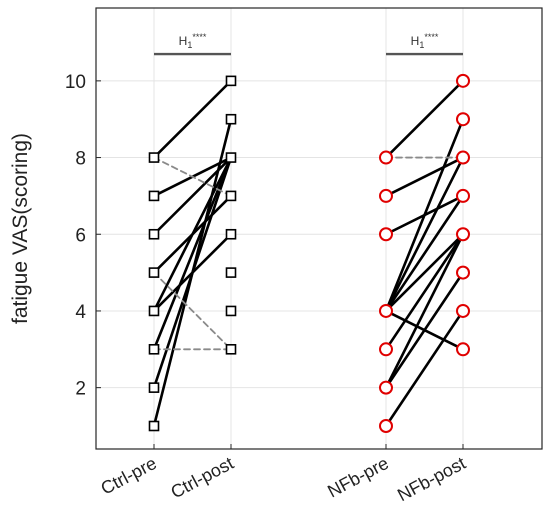 The height and width of the screenshot is (529, 550). I want to click on significance-brackets: H1**** H1****, so click(308, 44).